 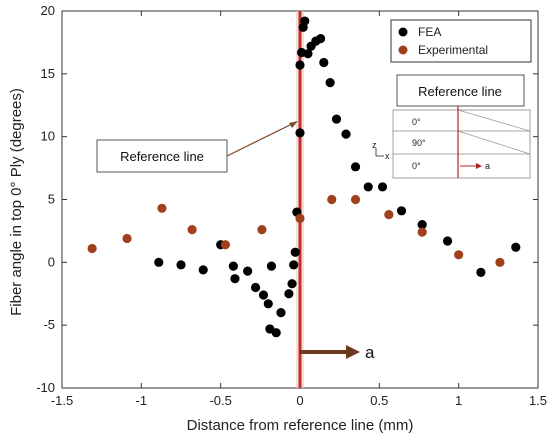 I want to click on legend: FEA Experimental, so click(x=461, y=41).